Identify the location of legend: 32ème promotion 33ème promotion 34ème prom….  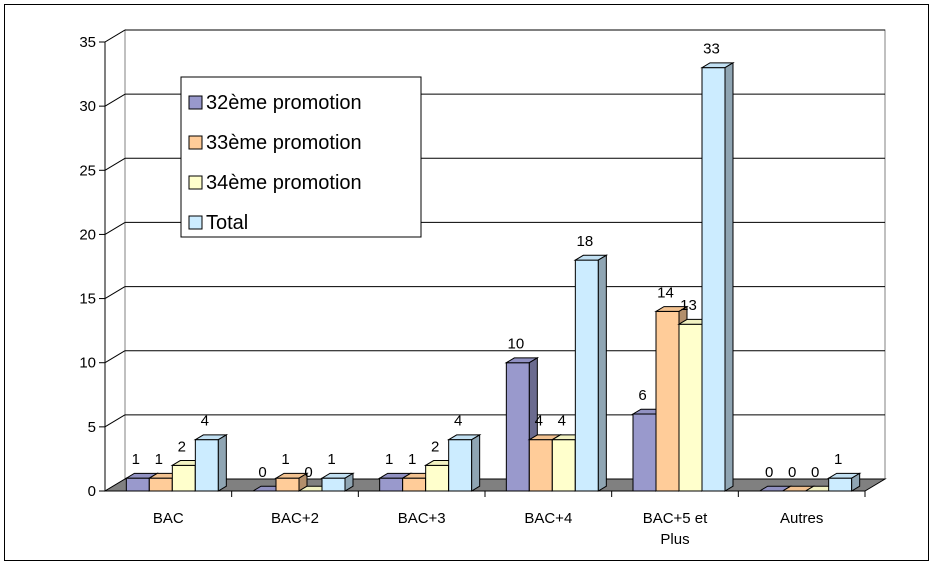
(301, 157).